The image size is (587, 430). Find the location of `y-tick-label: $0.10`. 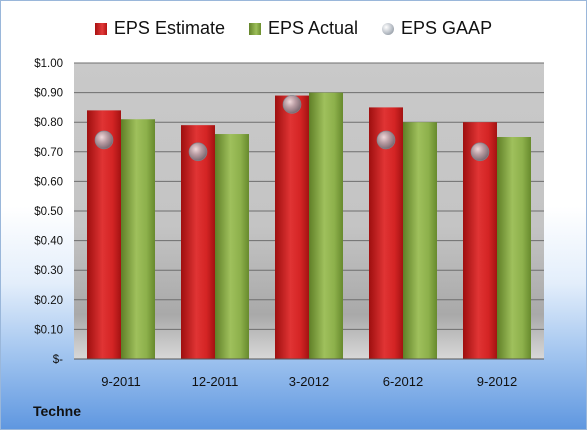

y-tick-label: $0.10 is located at coordinates (48, 330).